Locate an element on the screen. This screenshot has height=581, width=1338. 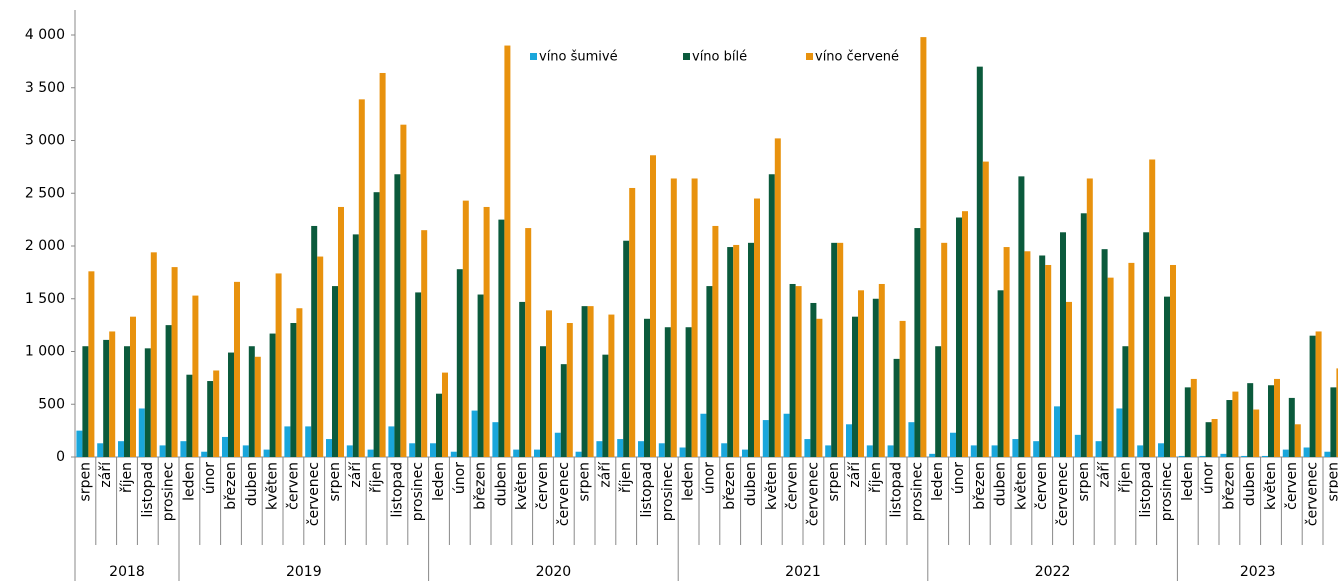
y-tick-label: 1 000 is located at coordinates (45, 352).